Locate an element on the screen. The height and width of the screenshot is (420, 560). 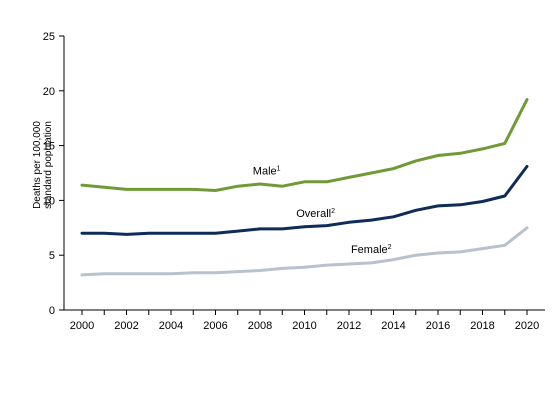
y-tick-label: 15 is located at coordinates (49, 147).